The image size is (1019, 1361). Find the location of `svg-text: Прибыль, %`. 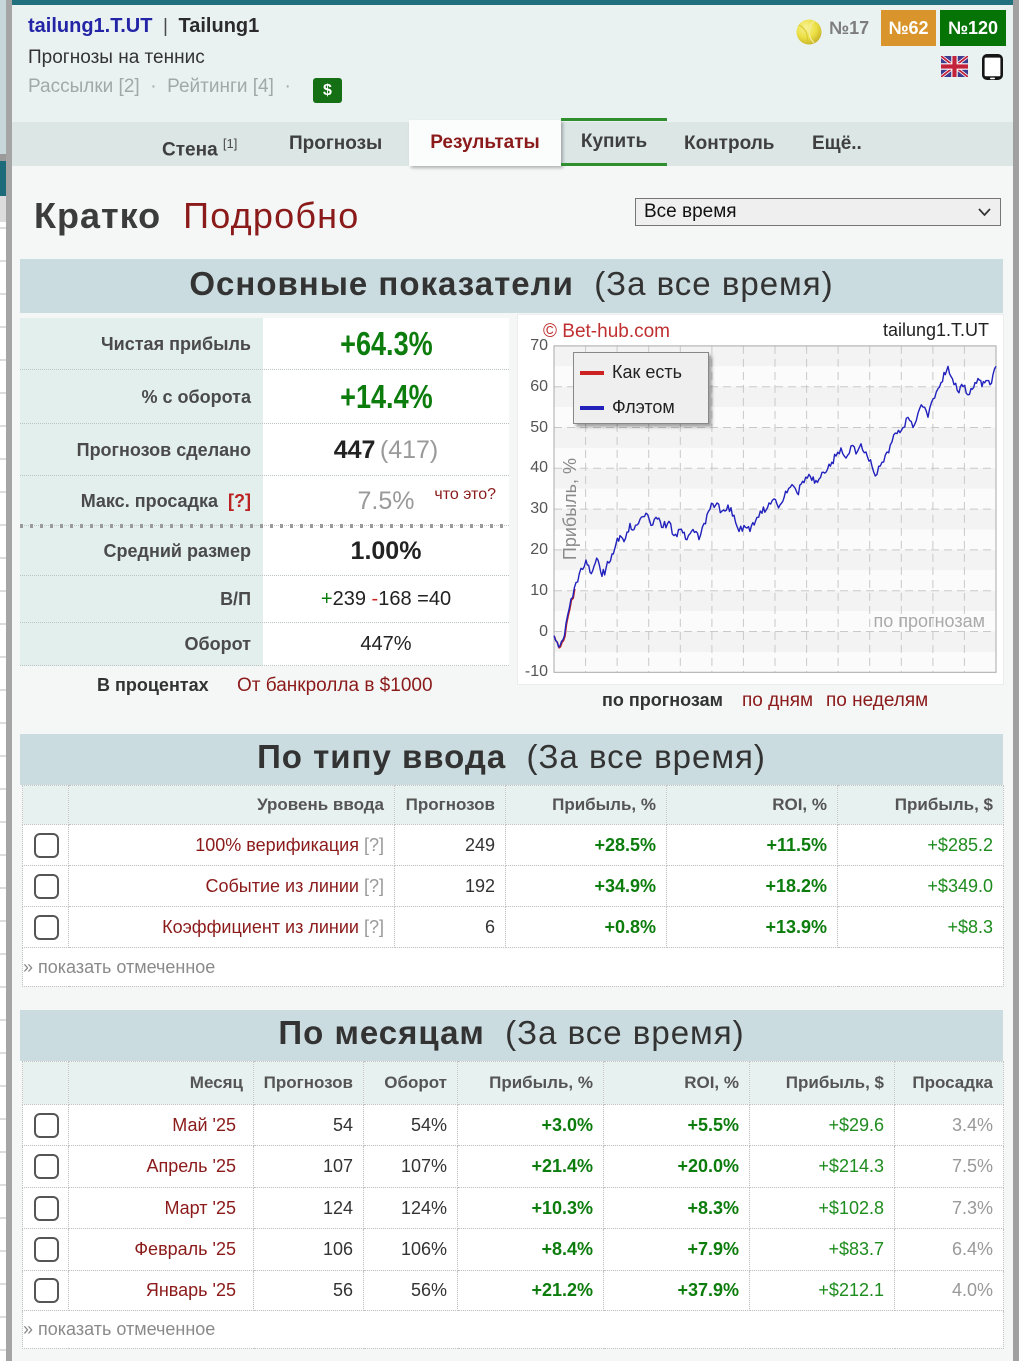

svg-text: Прибыль, % is located at coordinates (570, 509).